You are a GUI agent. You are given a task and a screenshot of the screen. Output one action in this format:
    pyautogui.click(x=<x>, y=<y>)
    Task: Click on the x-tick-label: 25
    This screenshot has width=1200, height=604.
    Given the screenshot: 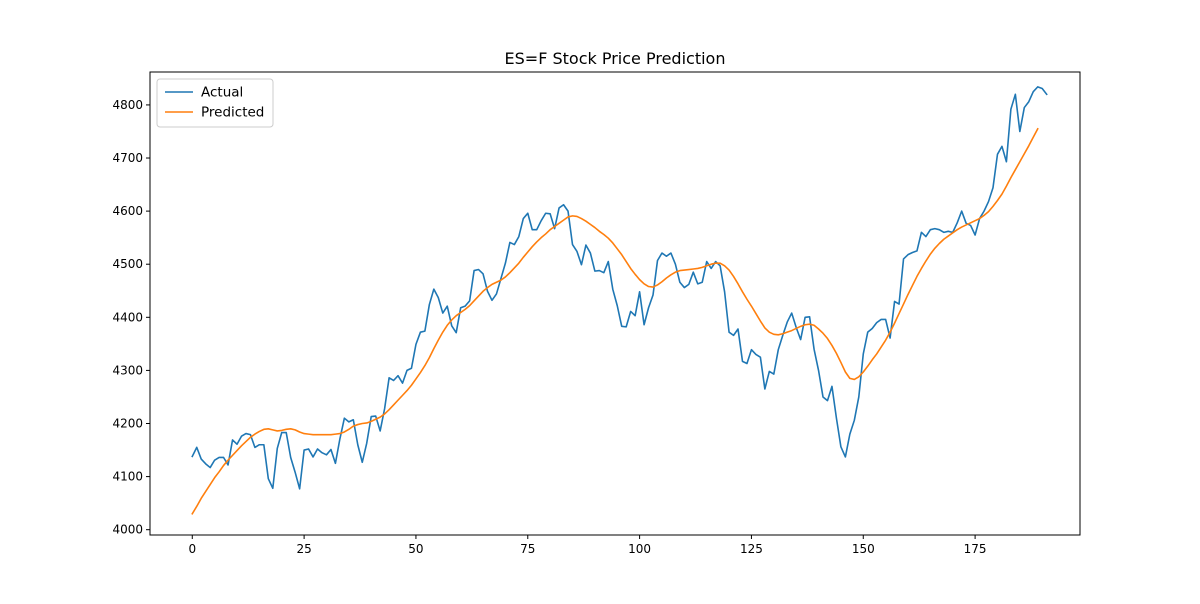 What is the action you would take?
    pyautogui.click(x=303, y=549)
    